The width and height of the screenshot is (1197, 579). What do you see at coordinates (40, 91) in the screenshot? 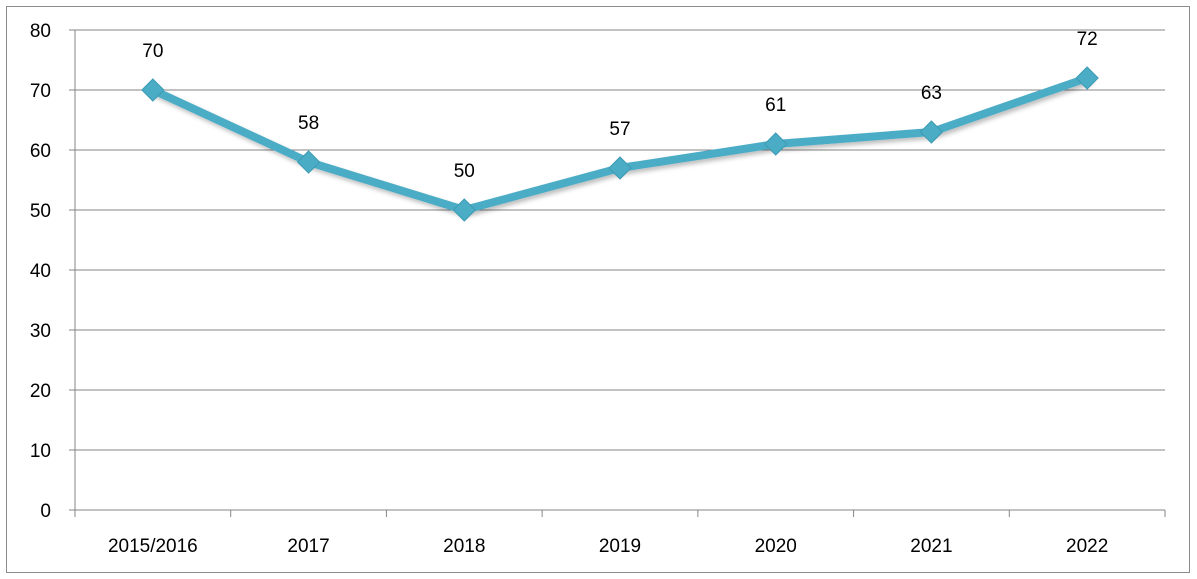
I see `y-tick-label: 70` at bounding box center [40, 91].